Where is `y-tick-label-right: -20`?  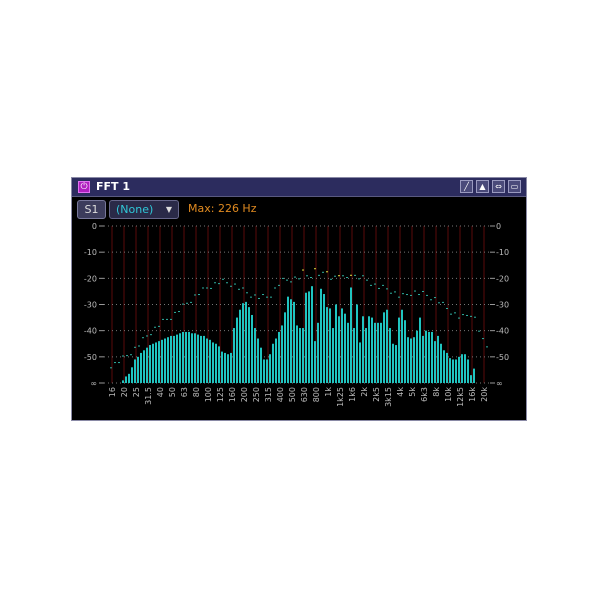
y-tick-label-right: -20 is located at coordinates (502, 278).